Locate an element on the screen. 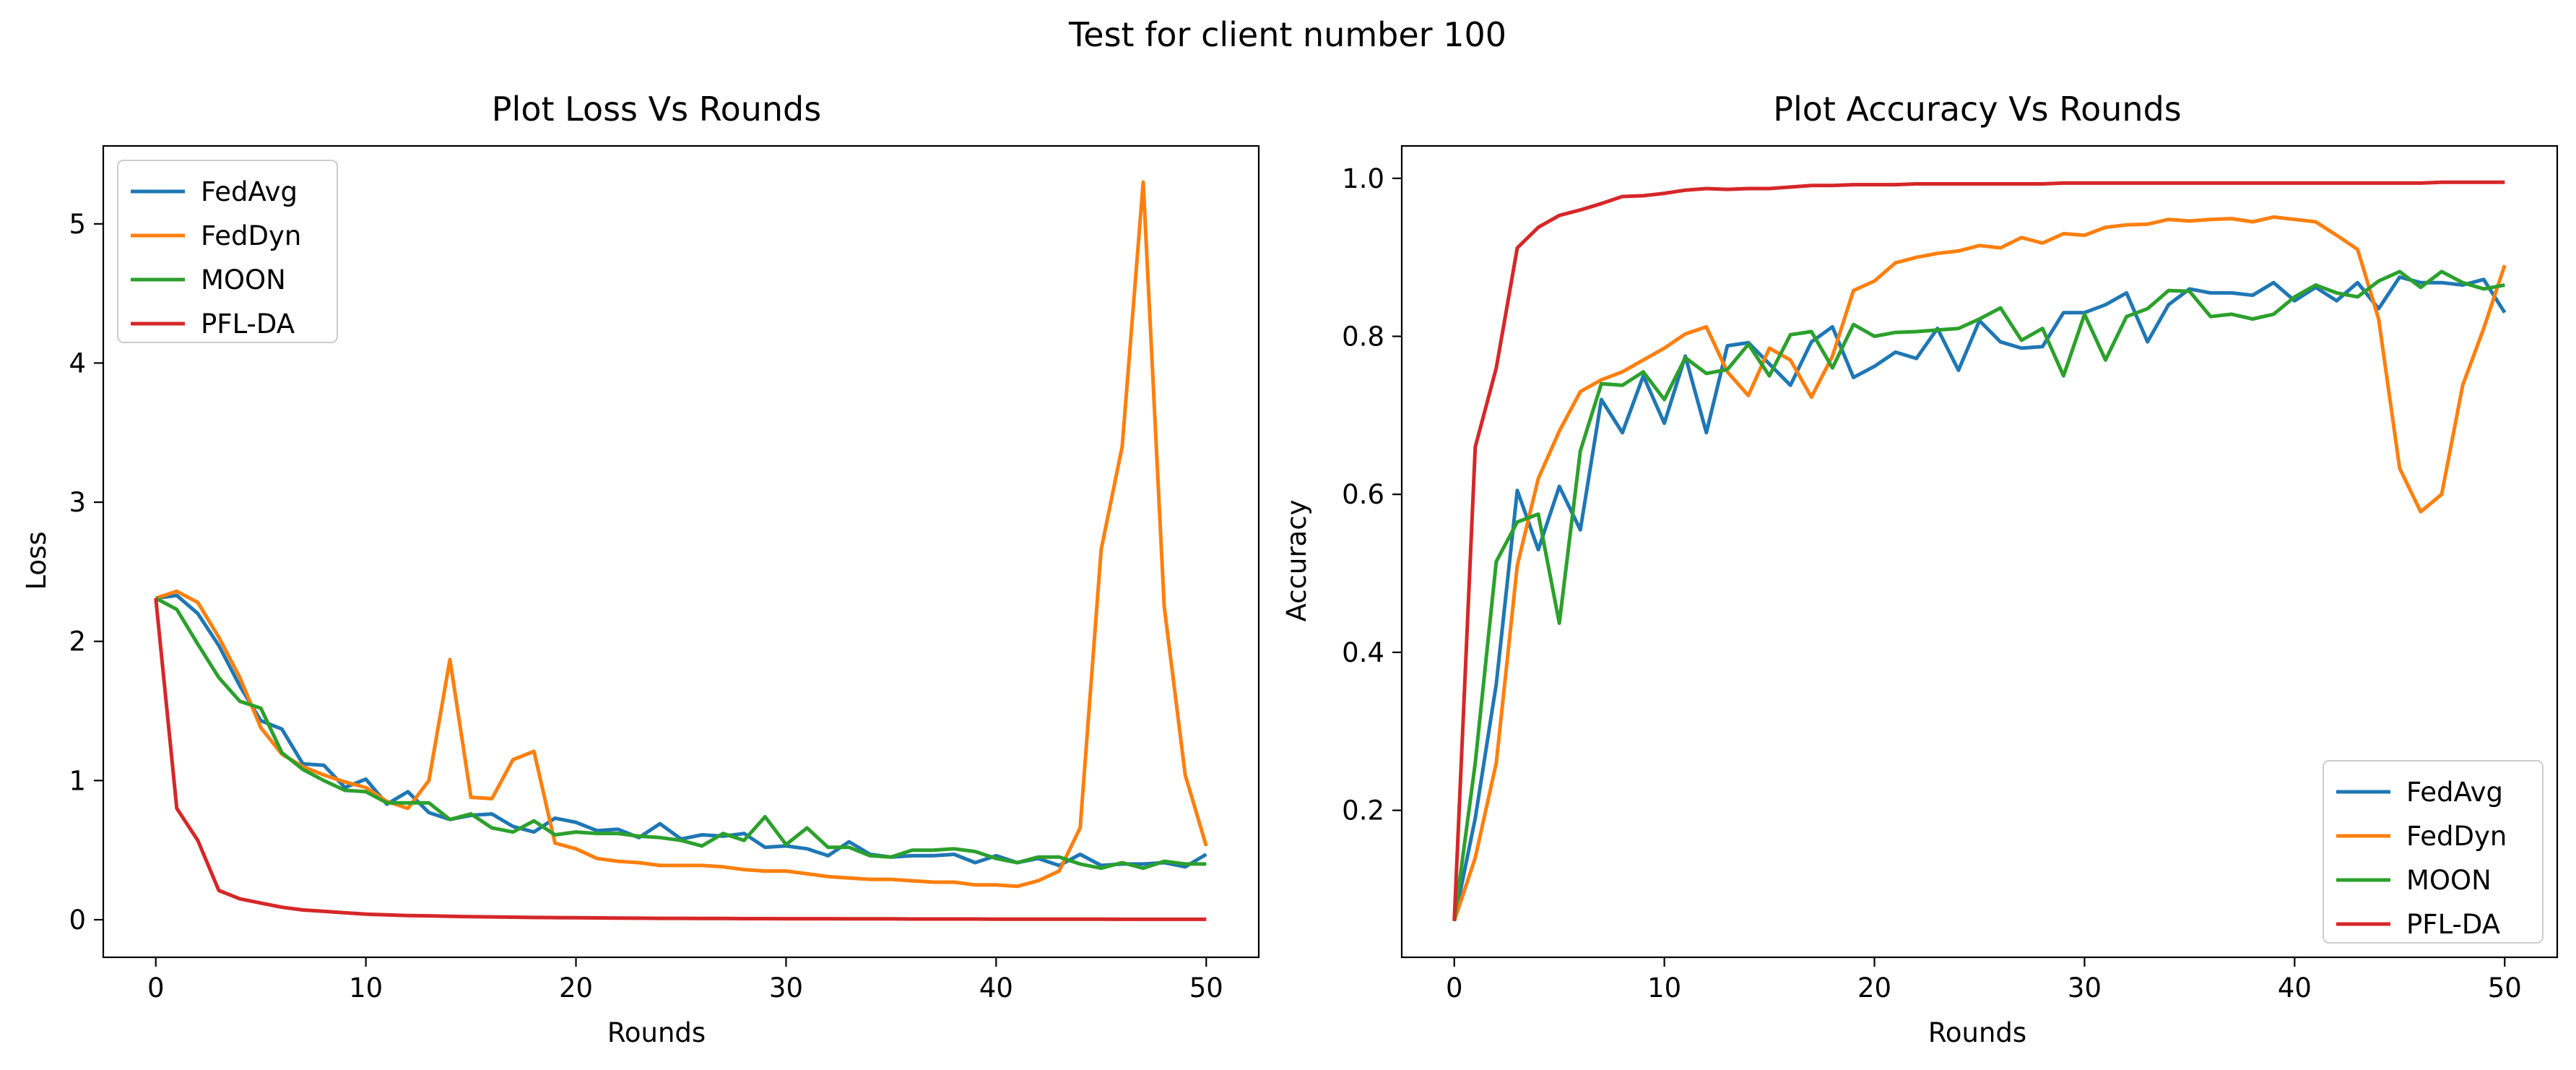 The height and width of the screenshot is (1070, 2576). loss-series-line-fedavg is located at coordinates (681, 731).